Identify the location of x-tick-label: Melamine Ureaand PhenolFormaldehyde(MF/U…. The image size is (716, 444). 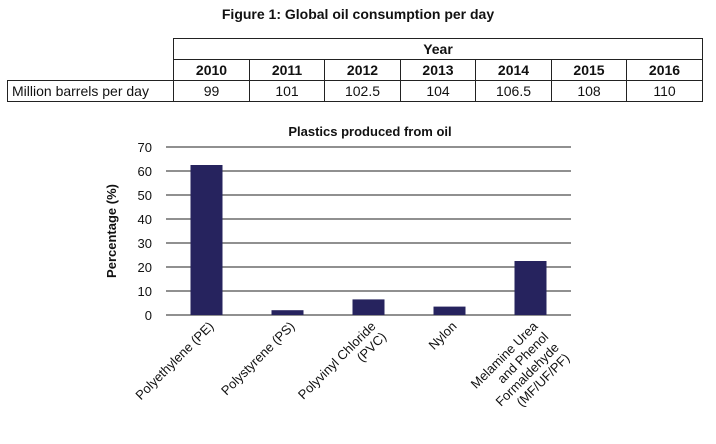
(520, 370).